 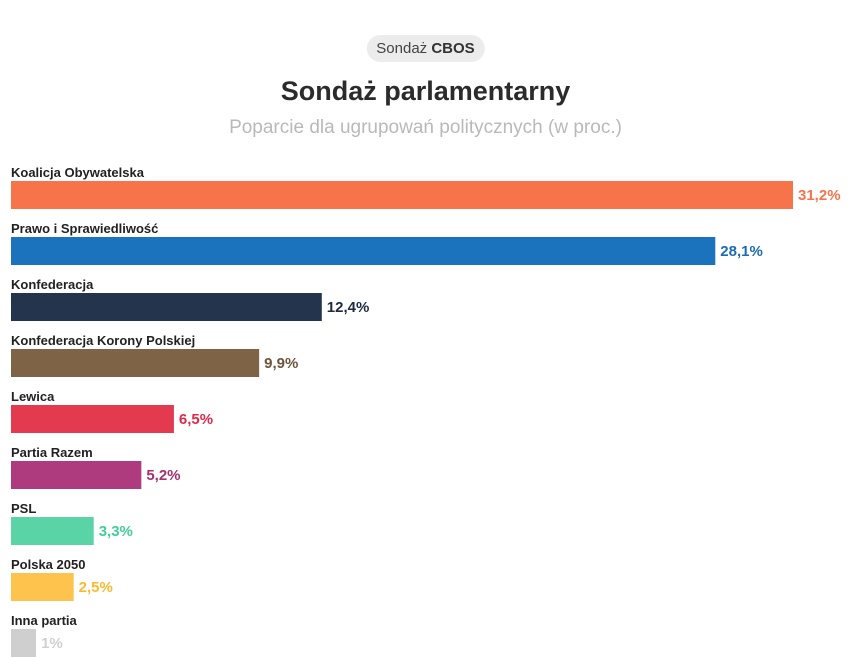 I want to click on category-label: PSL, so click(x=23, y=508).